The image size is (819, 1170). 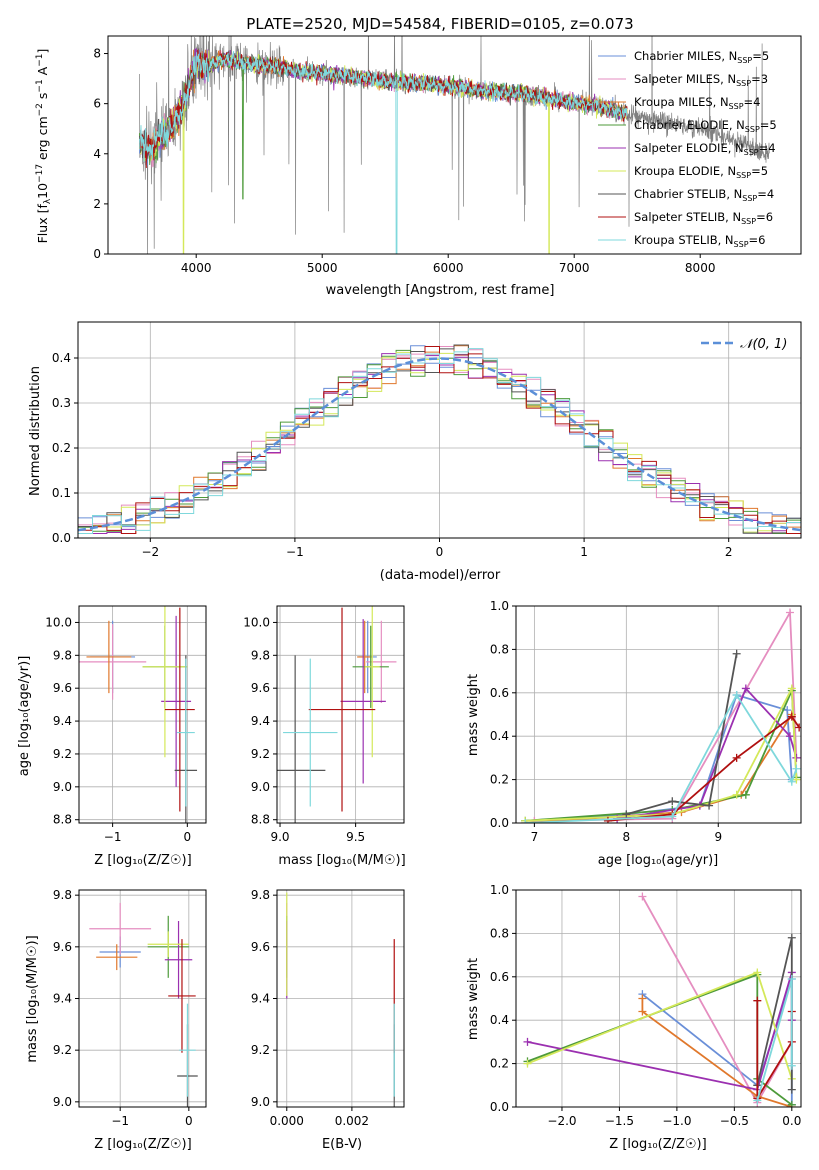 I want to click on x-tick-label: 0.000, so click(x=287, y=1121).